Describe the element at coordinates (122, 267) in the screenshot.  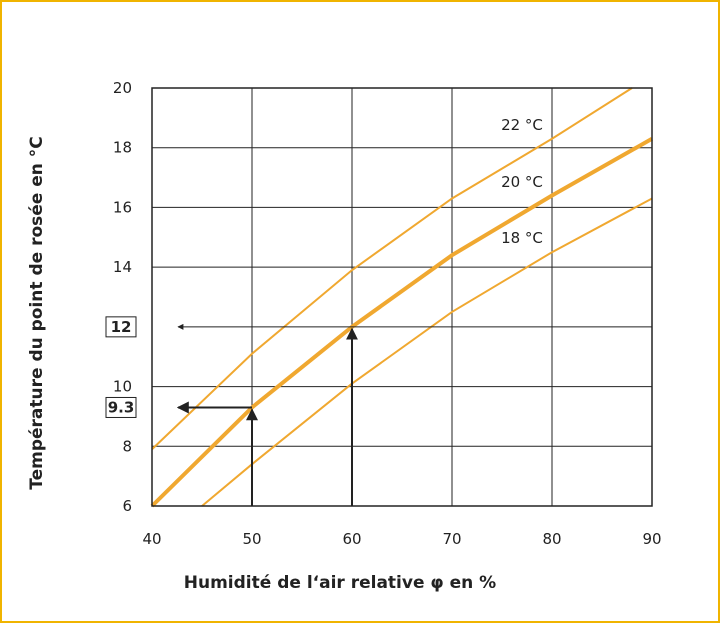
I see `y-tick-label: 14` at that location.